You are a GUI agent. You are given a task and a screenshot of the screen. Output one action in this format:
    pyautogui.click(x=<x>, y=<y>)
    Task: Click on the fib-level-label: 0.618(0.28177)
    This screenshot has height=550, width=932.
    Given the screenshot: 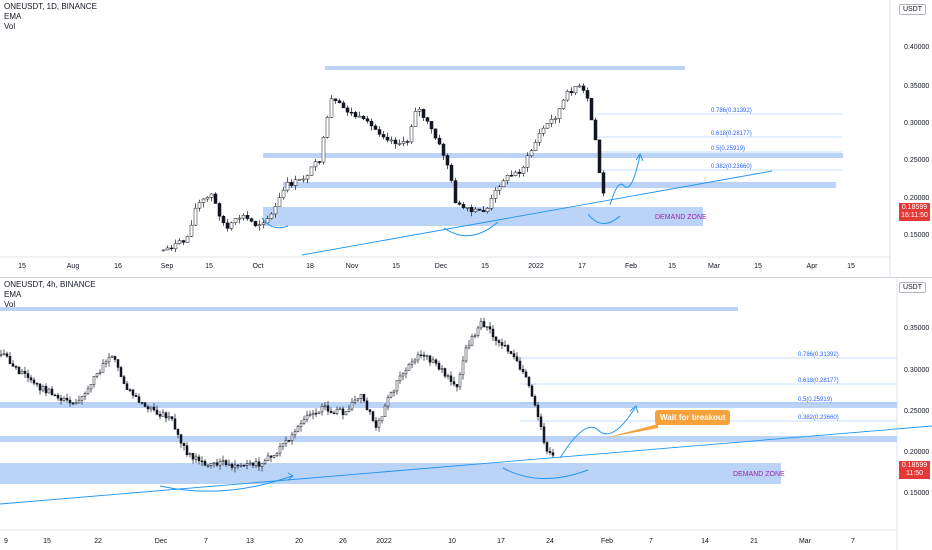 What is the action you would take?
    pyautogui.click(x=818, y=381)
    